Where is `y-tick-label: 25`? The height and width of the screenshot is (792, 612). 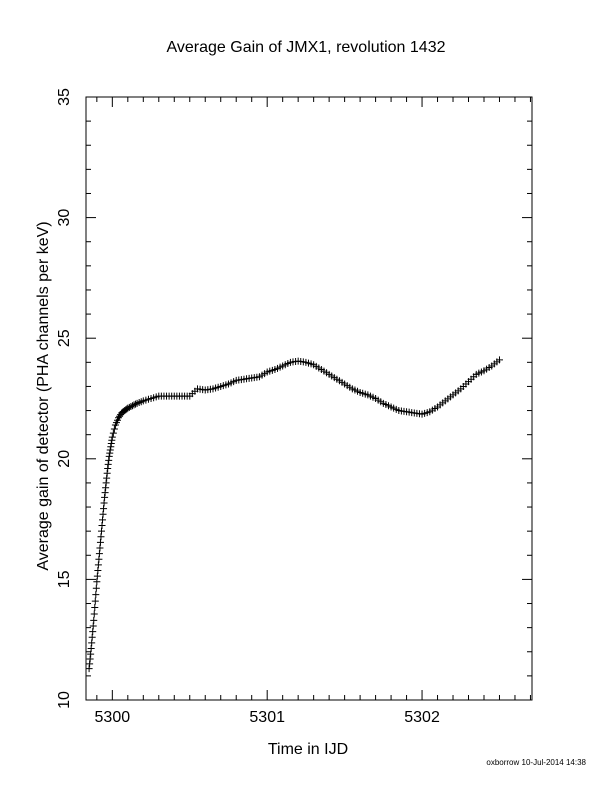 y-tick-label: 25 is located at coordinates (64, 338).